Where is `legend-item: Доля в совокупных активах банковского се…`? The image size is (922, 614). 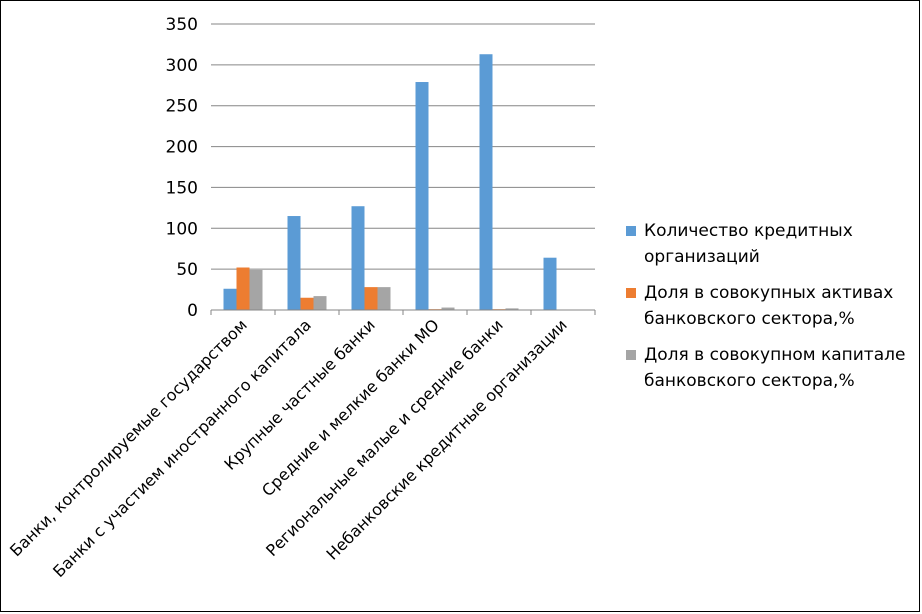
legend-item: Доля в совокупных активах банковского се… is located at coordinates (771, 306).